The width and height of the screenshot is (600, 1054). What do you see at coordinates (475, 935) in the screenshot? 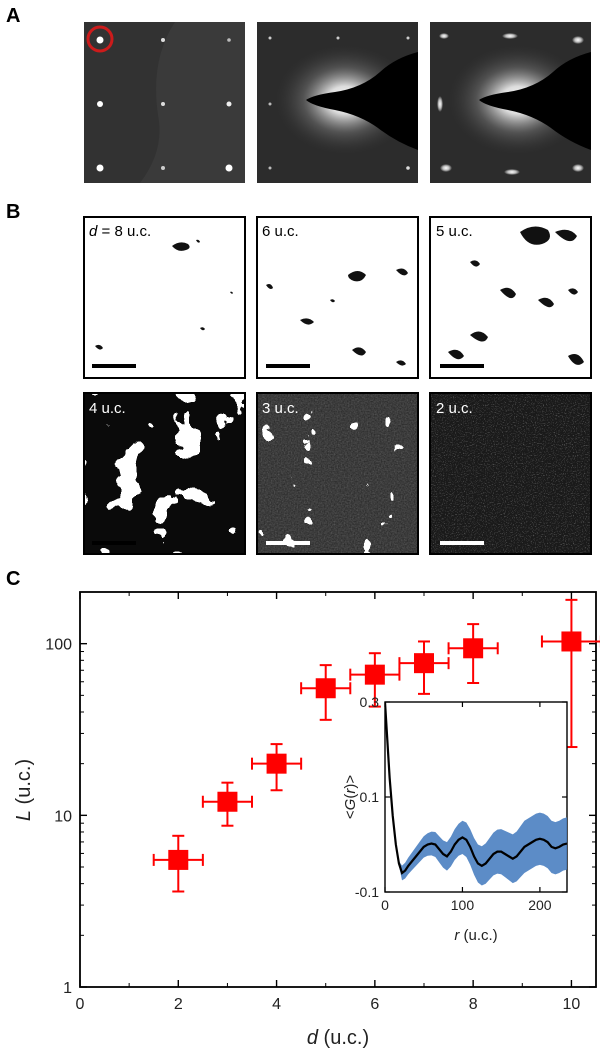
I see `inset-x-title: r (u.c.)` at bounding box center [475, 935].